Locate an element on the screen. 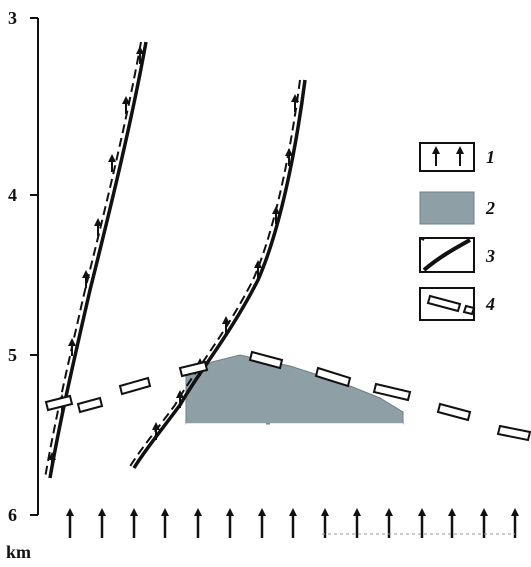 This screenshot has height=567, width=531. legend-number-2: 2 is located at coordinates (490, 208).